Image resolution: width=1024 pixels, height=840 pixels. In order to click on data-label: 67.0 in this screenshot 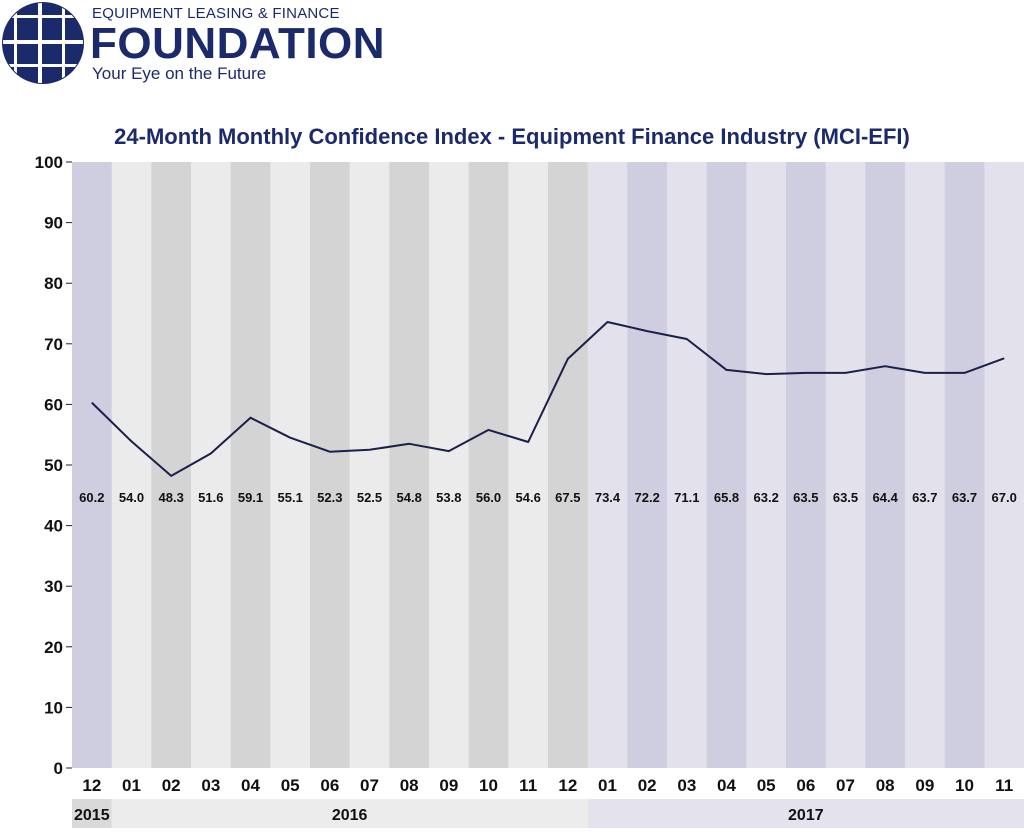, I will do `click(1004, 497)`.